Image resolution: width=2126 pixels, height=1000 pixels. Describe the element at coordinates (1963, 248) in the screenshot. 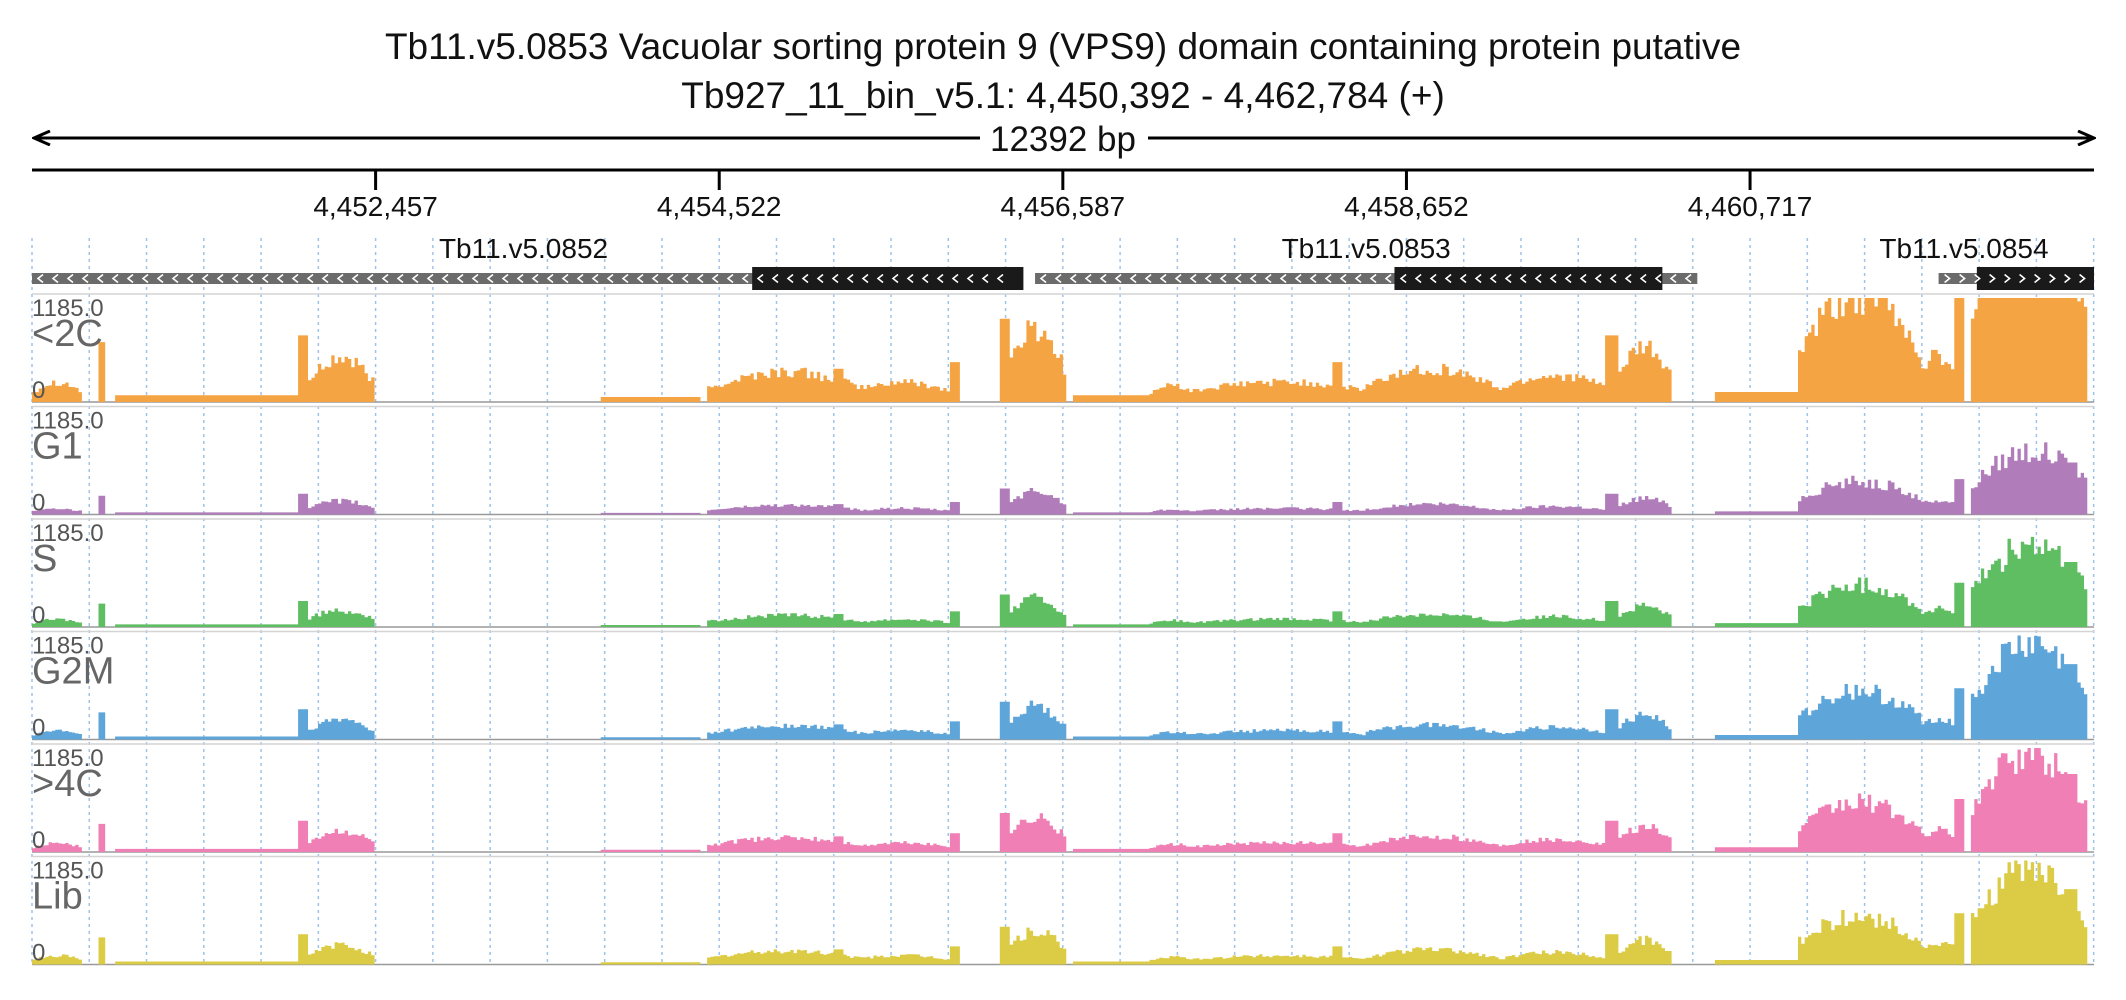

I see `gene-label-2: Tb11.v5.0854` at that location.